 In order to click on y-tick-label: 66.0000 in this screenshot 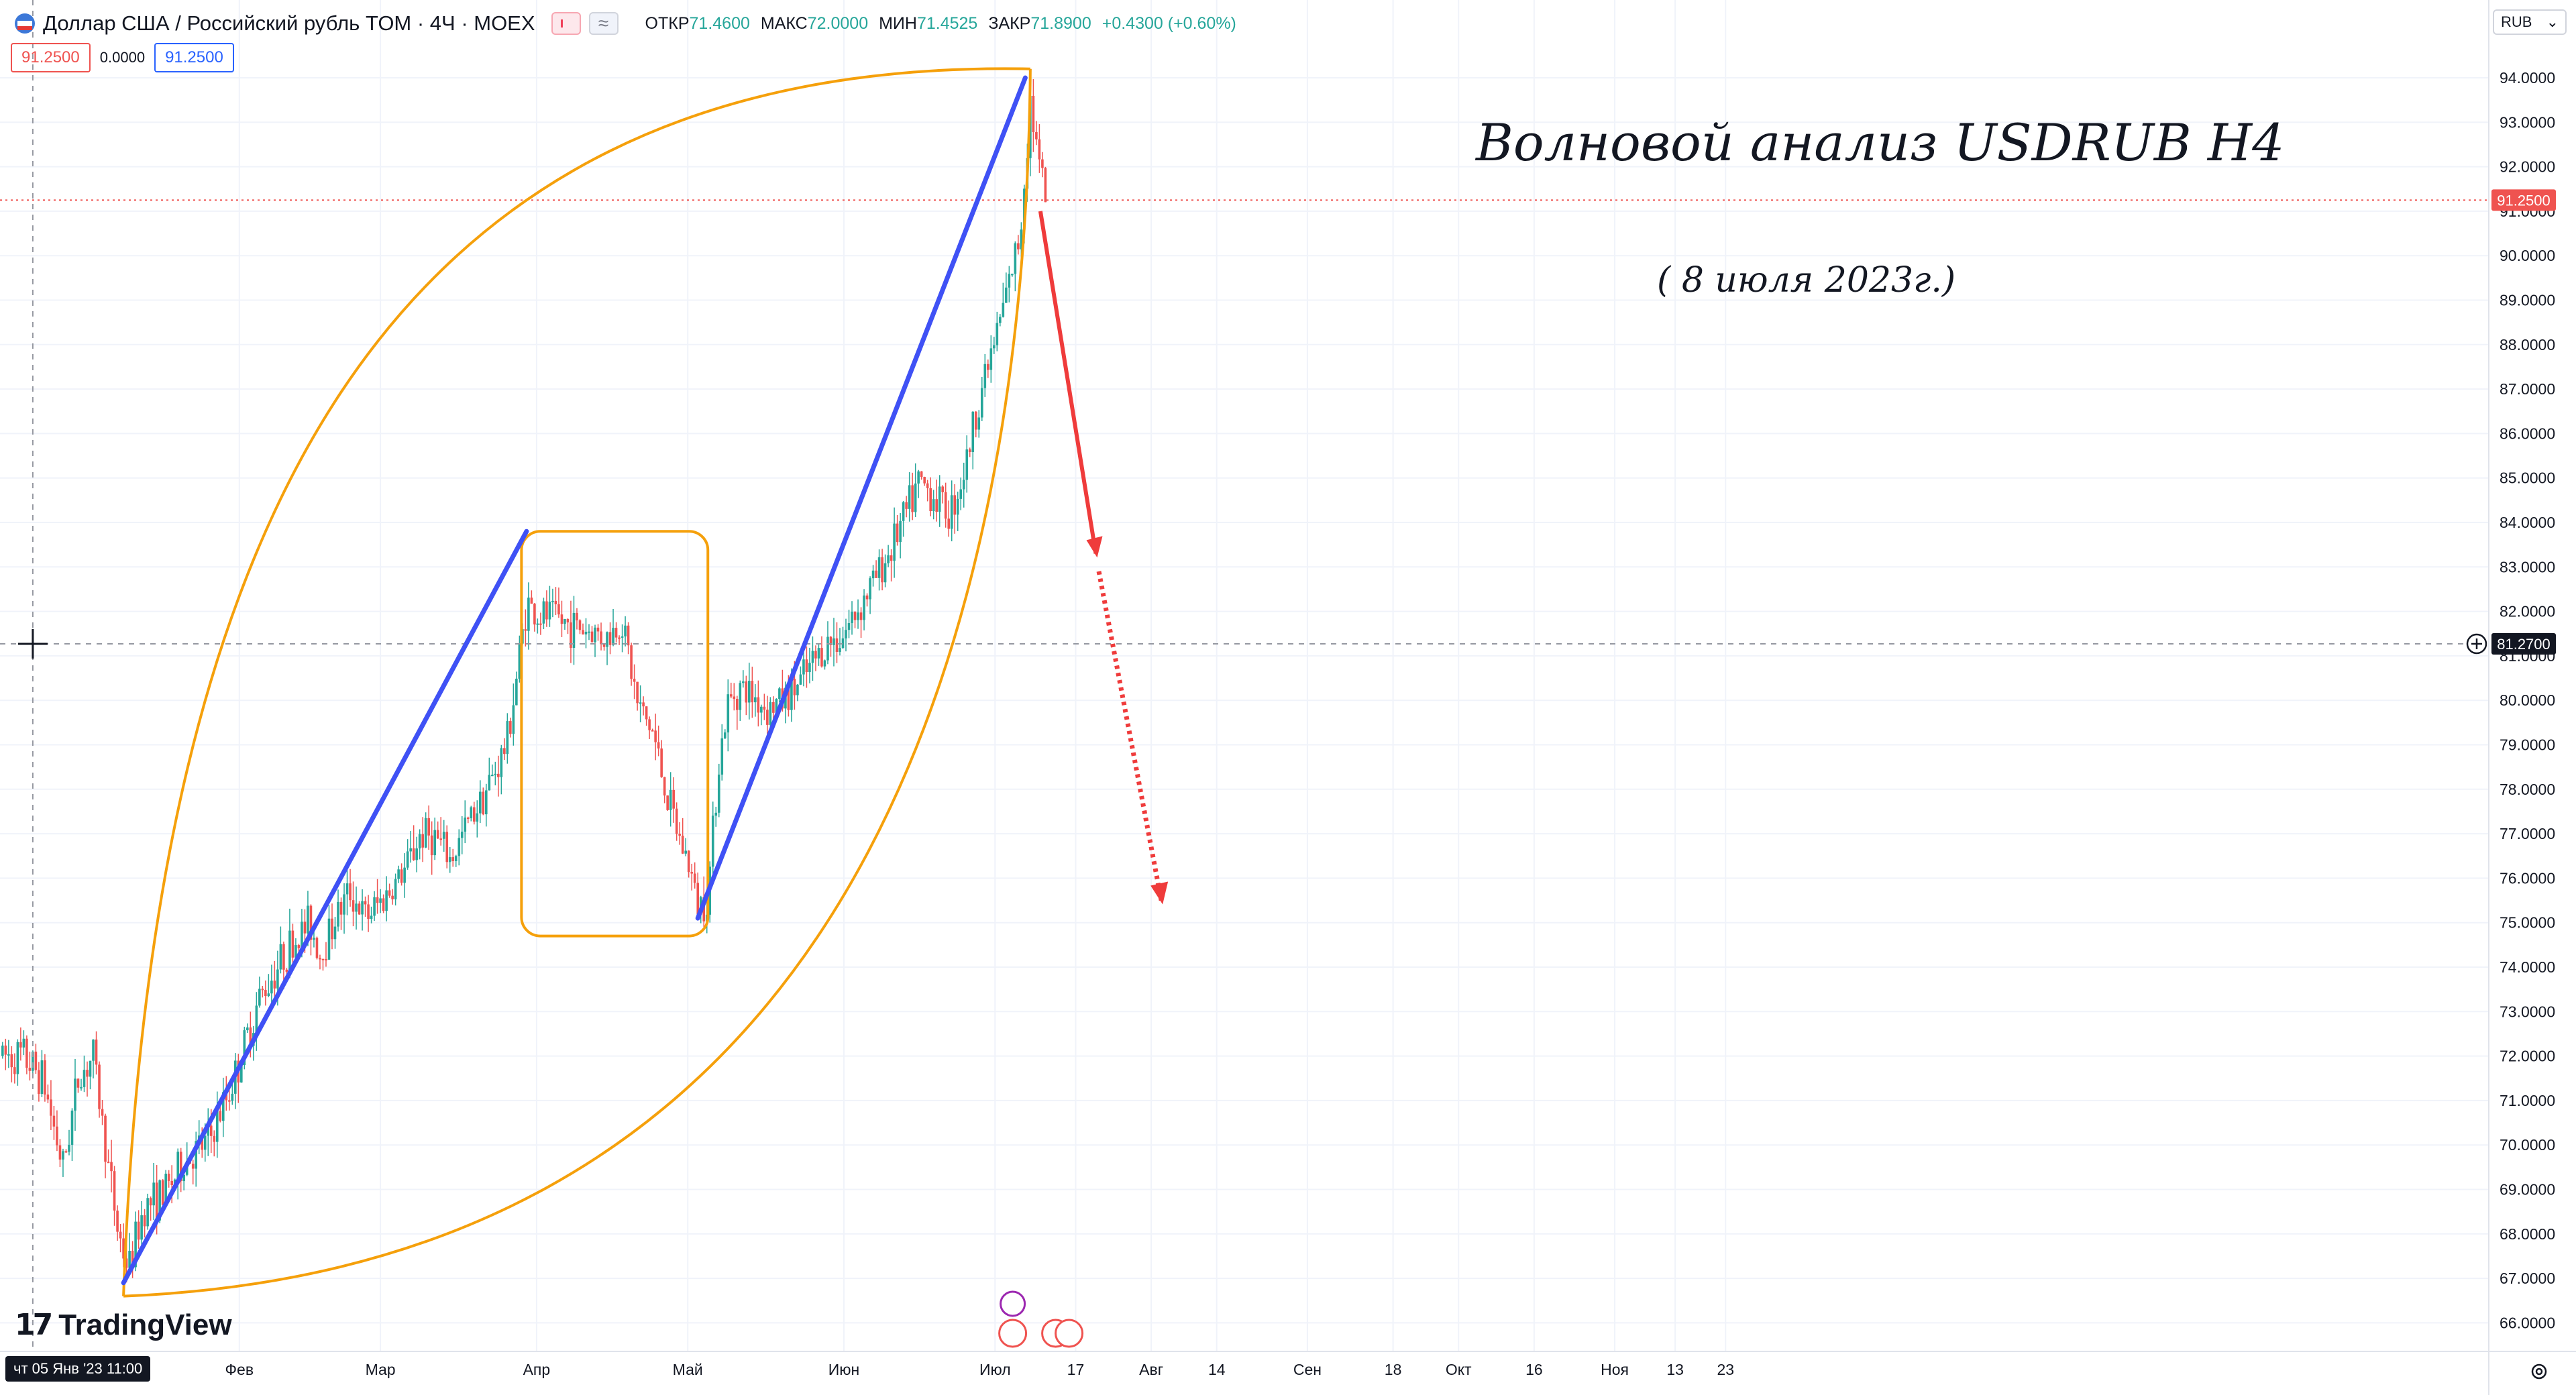, I will do `click(2527, 1322)`.